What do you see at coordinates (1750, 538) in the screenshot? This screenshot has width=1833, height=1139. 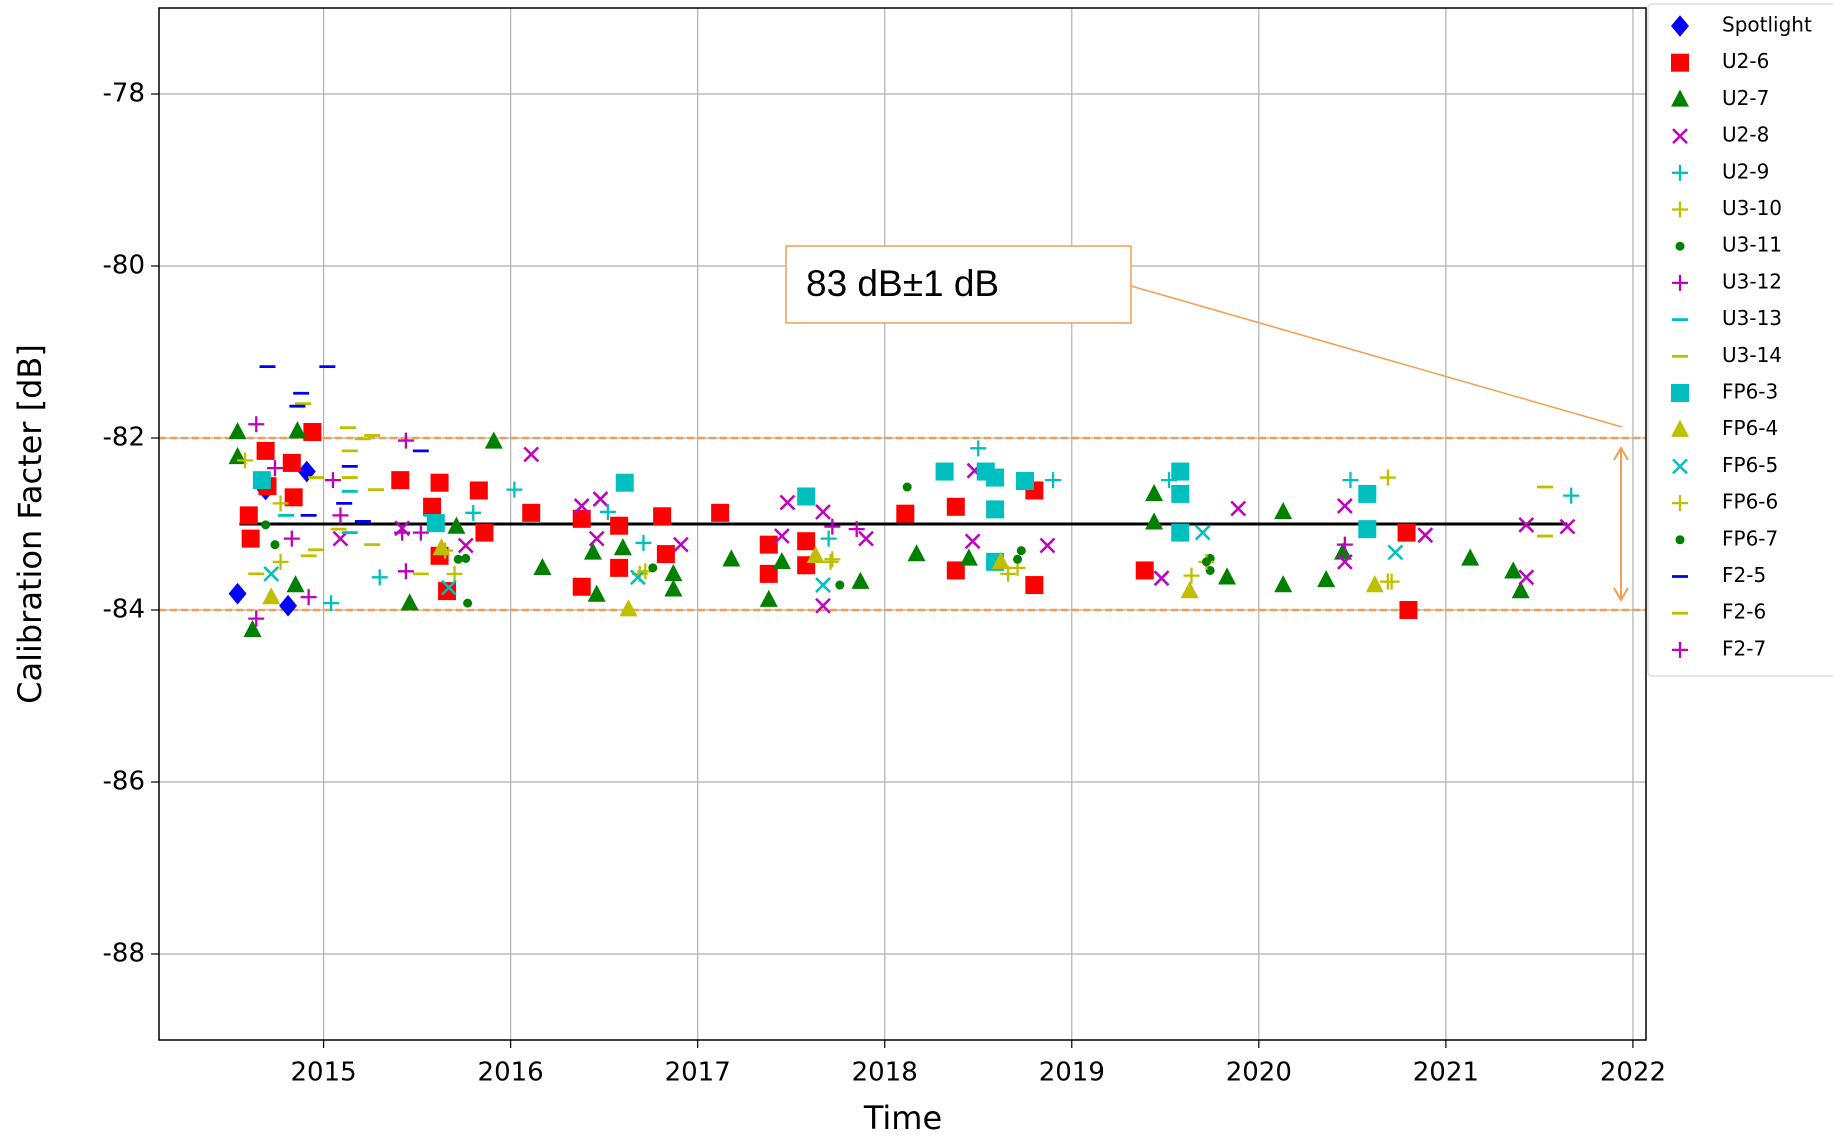 I see `legend-label: FP6-7` at bounding box center [1750, 538].